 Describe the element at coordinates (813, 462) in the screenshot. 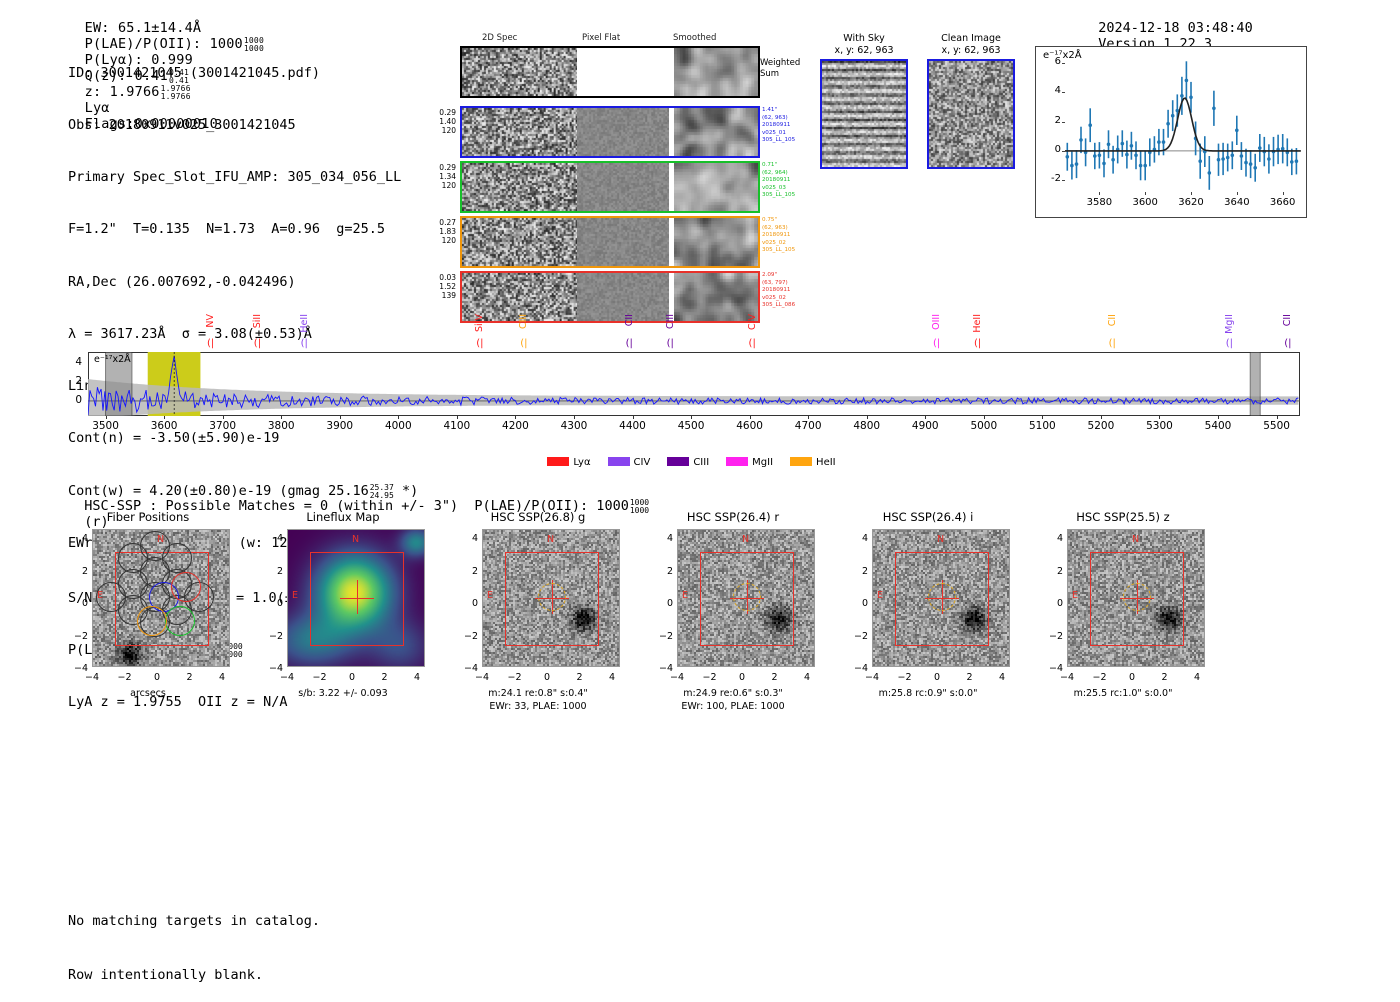

I see `legend-item-HeII: HeII` at that location.